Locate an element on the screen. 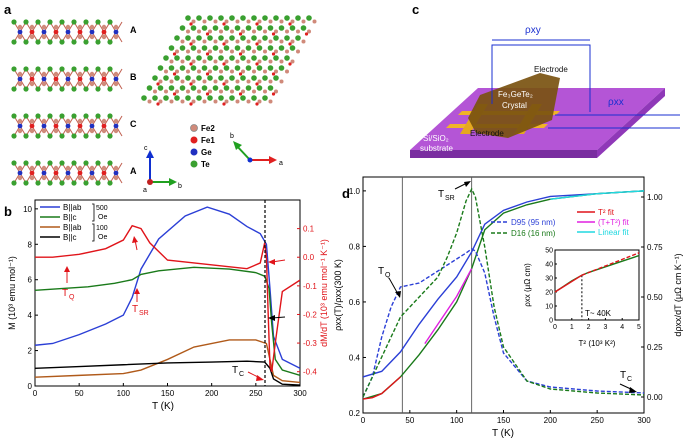 Image resolution: width=685 pixels, height=438 pixels. inset-ytick-label: 40 is located at coordinates (549, 265).